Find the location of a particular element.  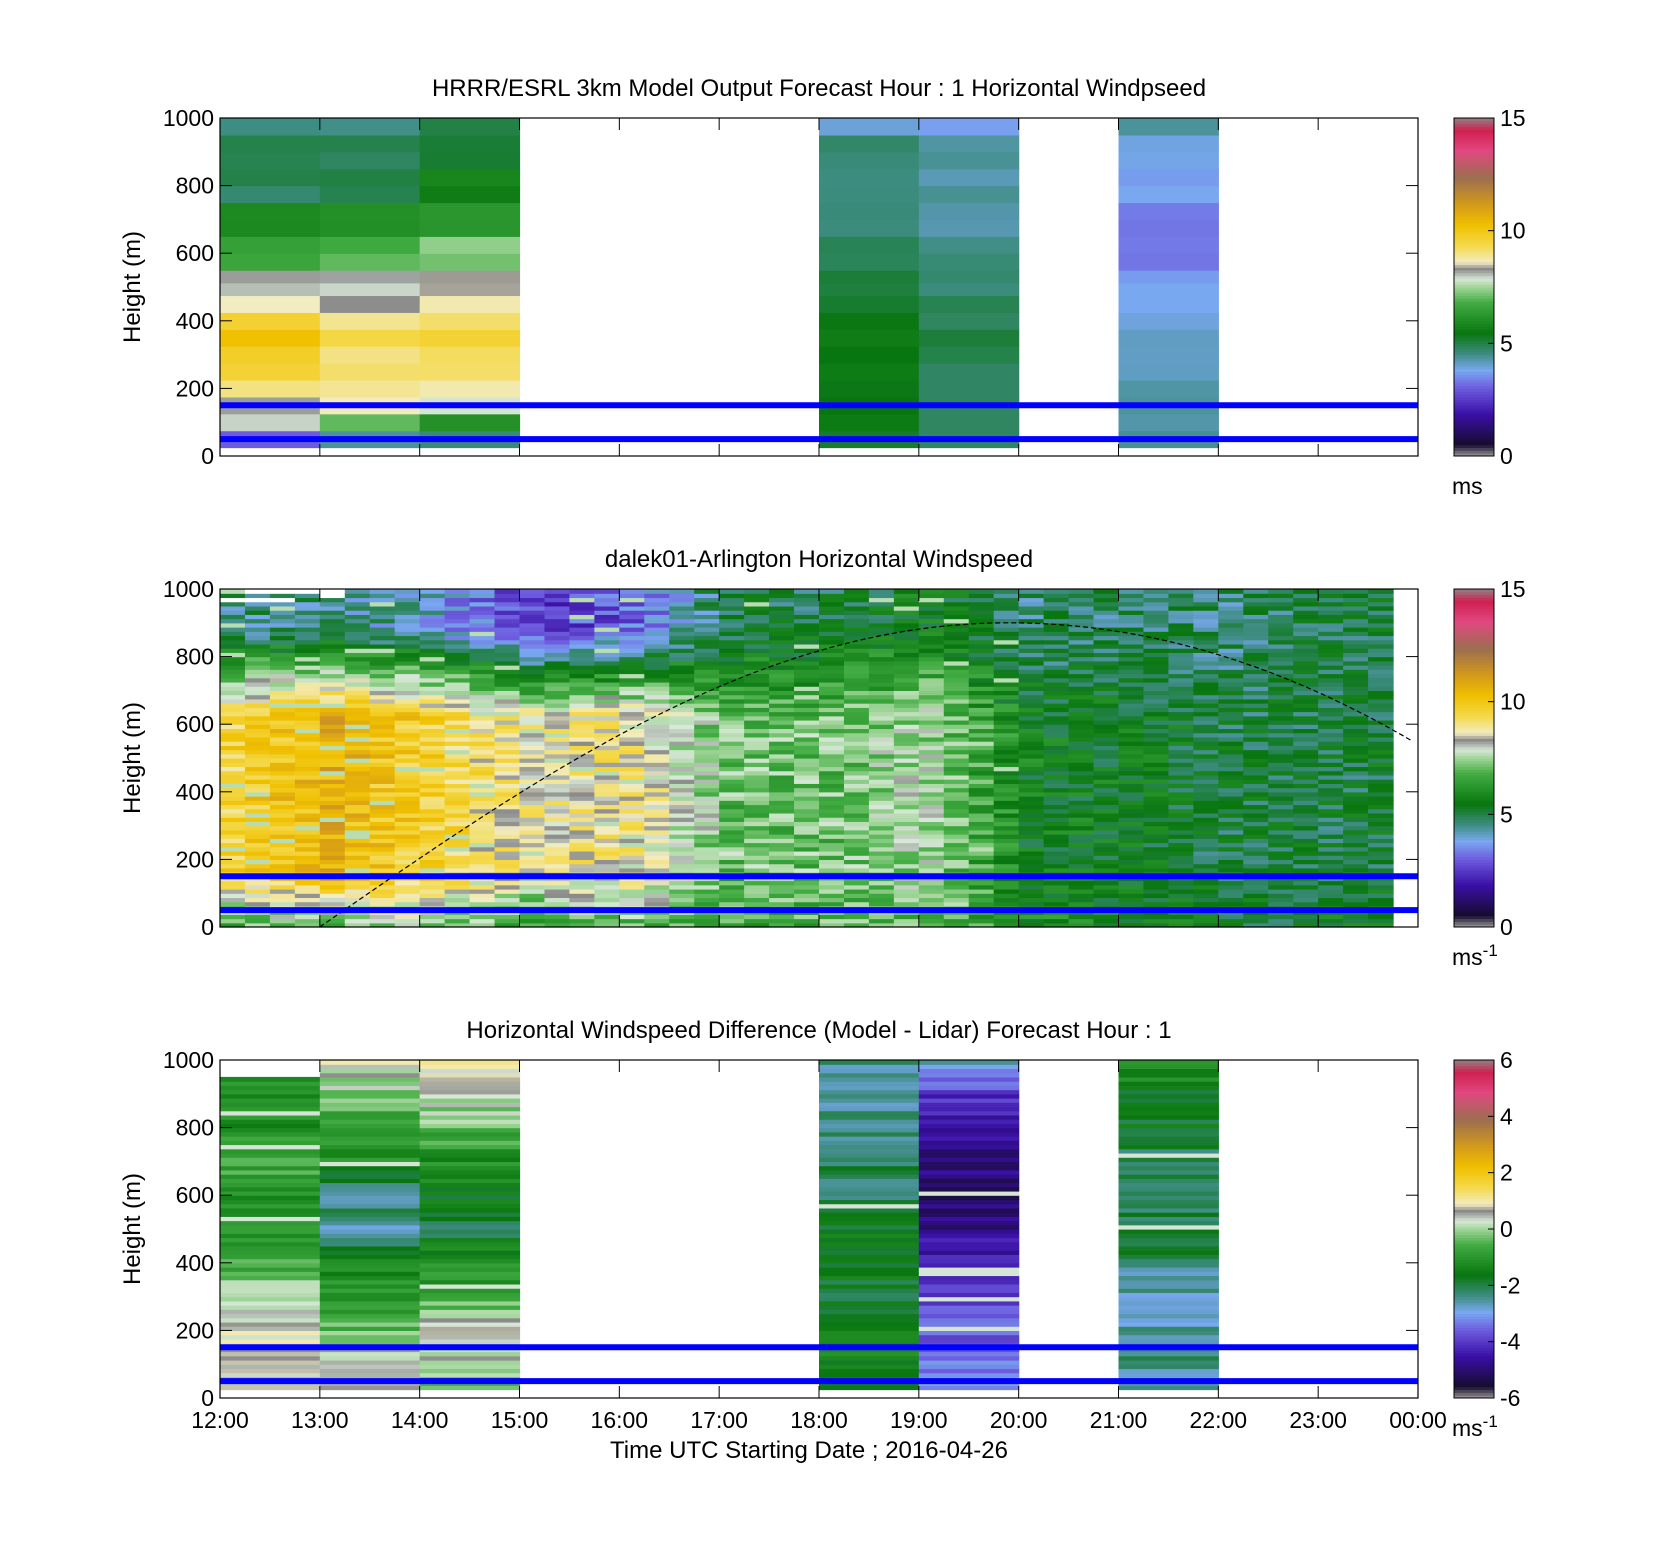

x-tick-label: 00:00 is located at coordinates (1418, 1420).